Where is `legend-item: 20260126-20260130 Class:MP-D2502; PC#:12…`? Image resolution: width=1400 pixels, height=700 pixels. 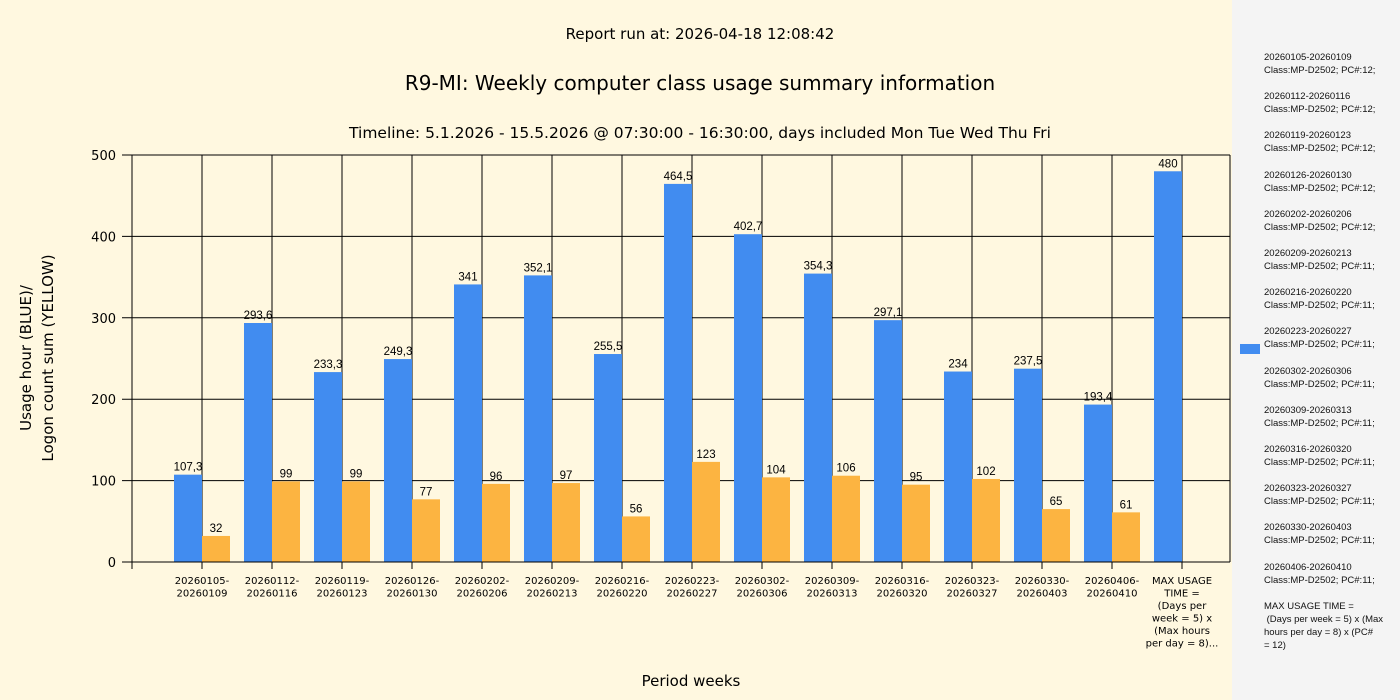 legend-item: 20260126-20260130 Class:MP-D2502; PC#:12… is located at coordinates (1320, 181).